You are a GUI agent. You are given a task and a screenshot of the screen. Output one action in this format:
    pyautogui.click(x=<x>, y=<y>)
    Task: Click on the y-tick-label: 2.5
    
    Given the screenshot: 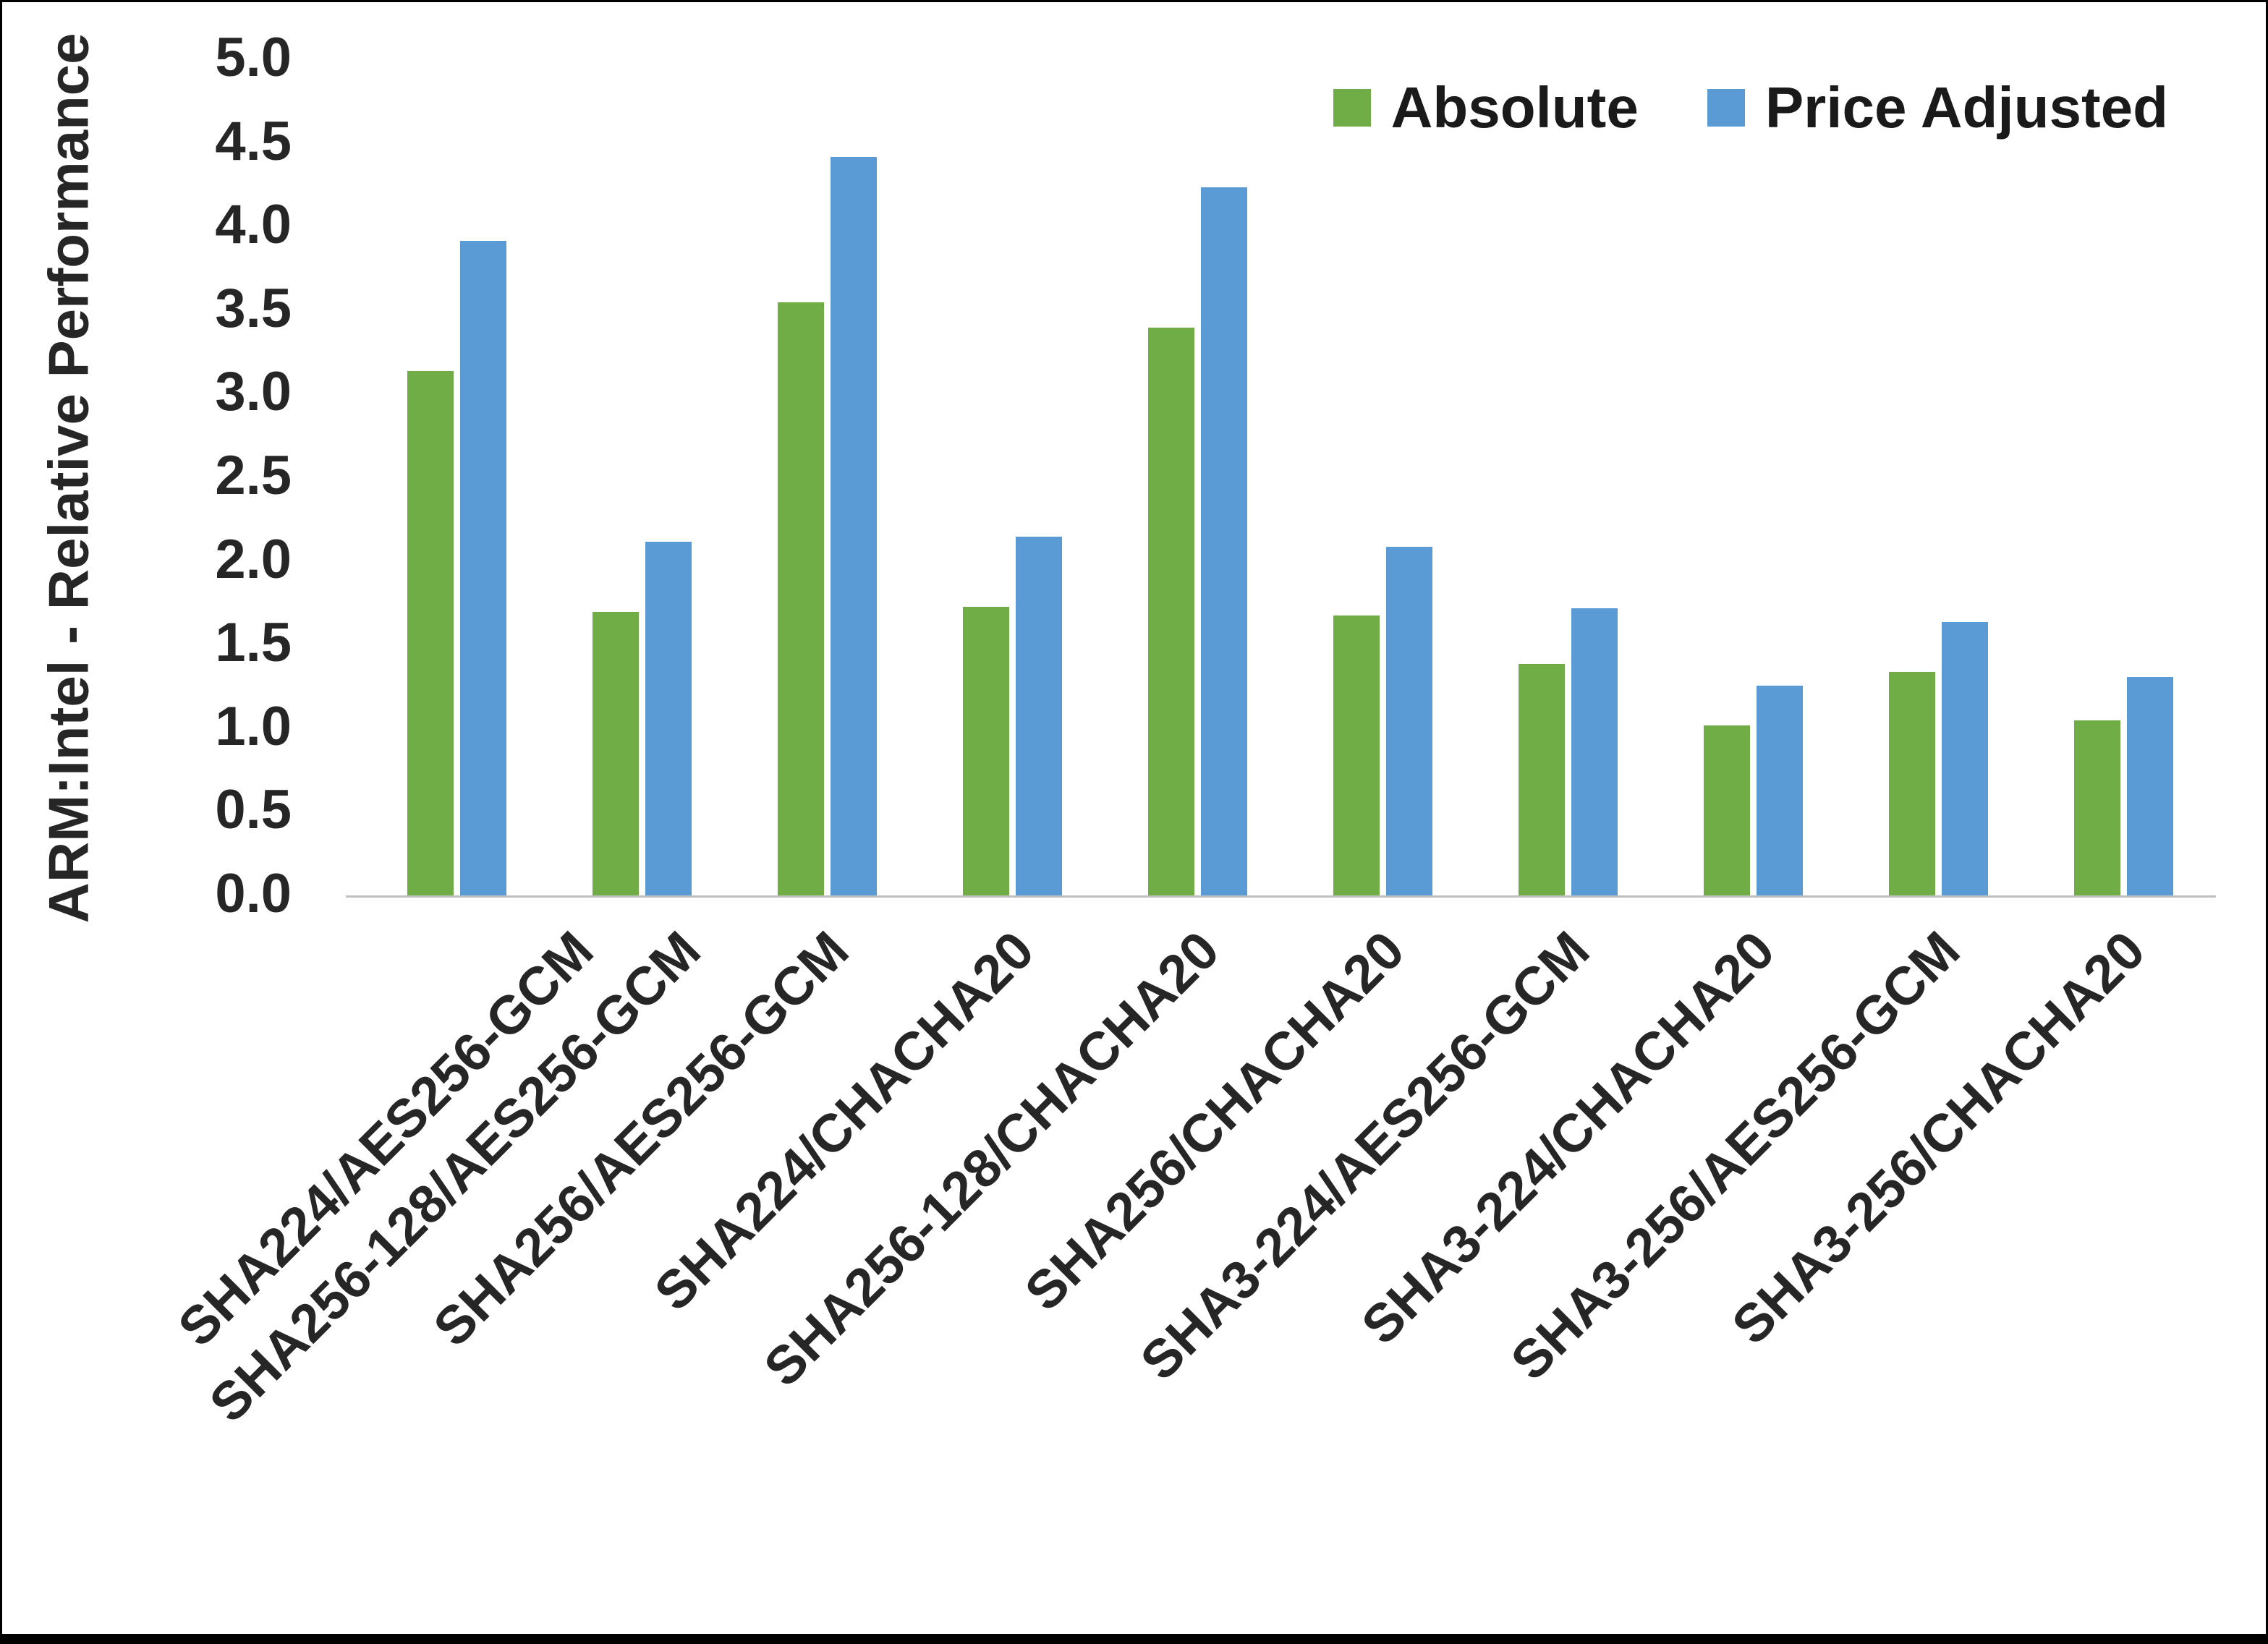 What is the action you would take?
    pyautogui.click(x=253, y=476)
    